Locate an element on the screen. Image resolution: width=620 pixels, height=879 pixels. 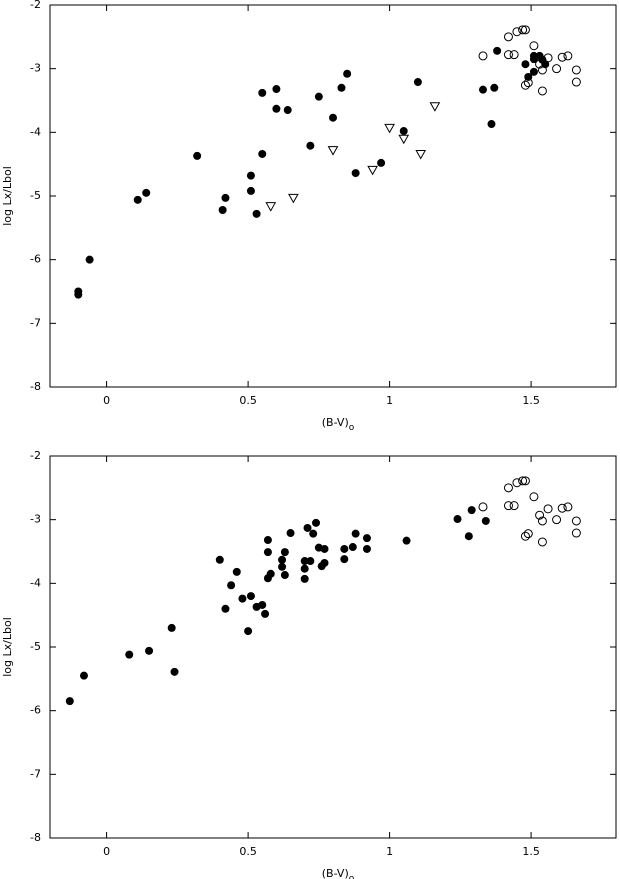
y-tick-label: -6 is located at coordinates (35, 710).